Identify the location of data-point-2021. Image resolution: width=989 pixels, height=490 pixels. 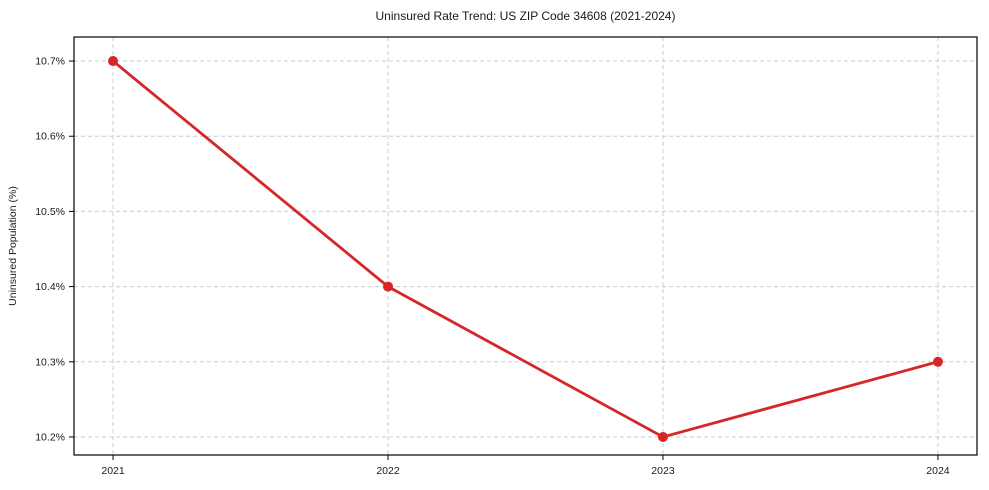
(113, 61).